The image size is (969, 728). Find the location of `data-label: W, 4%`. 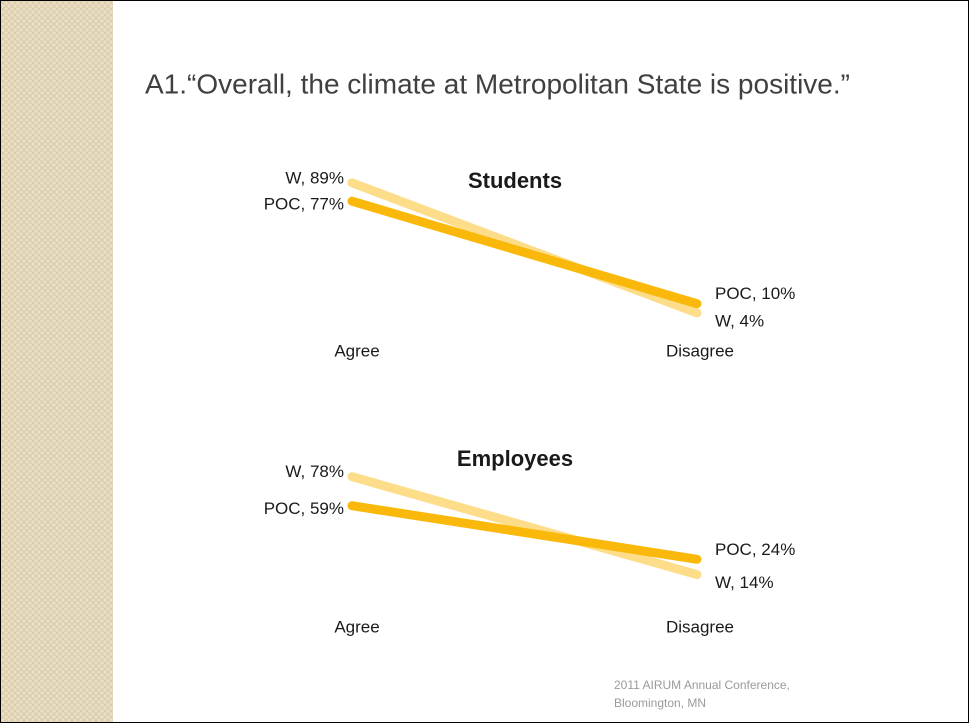

data-label: W, 4% is located at coordinates (739, 320).